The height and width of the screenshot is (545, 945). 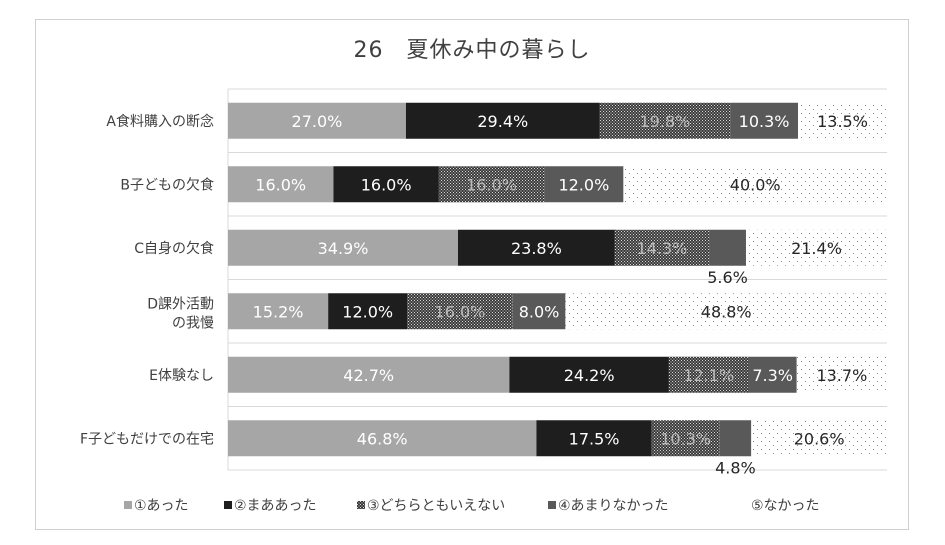 What do you see at coordinates (785, 506) in the screenshot?
I see `legend-label: ⑤なかった` at bounding box center [785, 506].